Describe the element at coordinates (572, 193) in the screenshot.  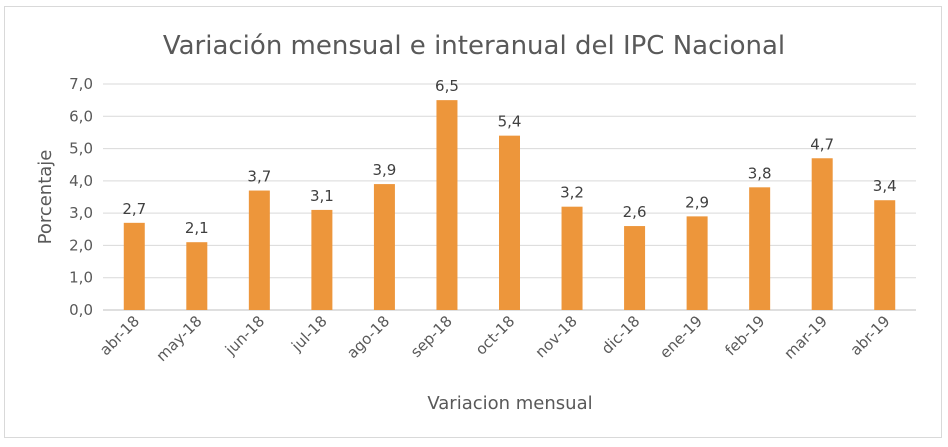
I see `data-label-nov-18: 3,2` at that location.